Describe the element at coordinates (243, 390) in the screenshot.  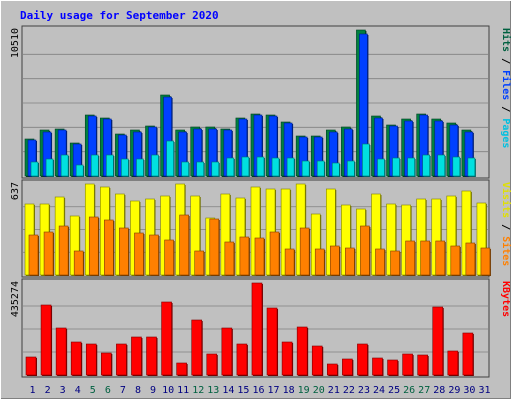
I see `x-tick-label: 15` at that location.